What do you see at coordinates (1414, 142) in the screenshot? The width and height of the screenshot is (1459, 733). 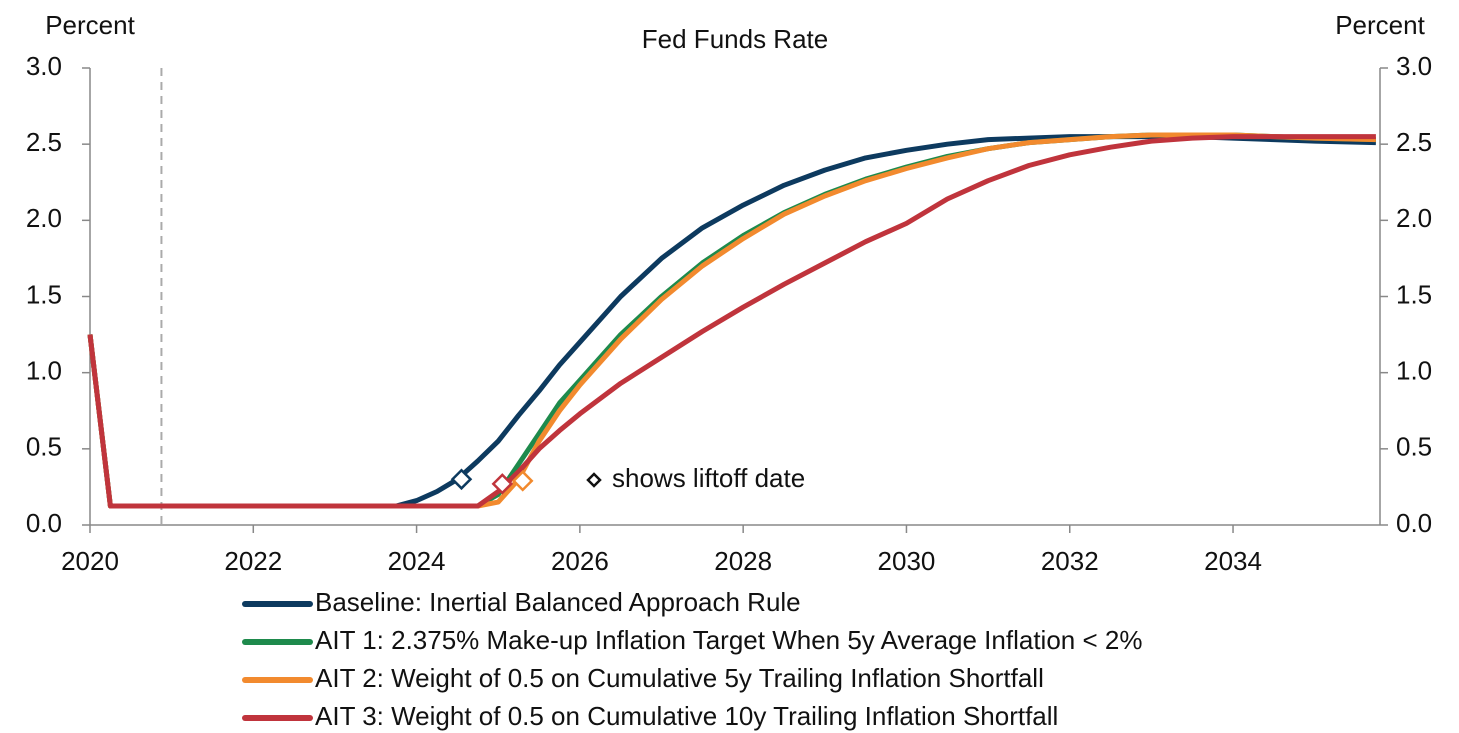 I see `y2-tick-label: 2.5` at bounding box center [1414, 142].